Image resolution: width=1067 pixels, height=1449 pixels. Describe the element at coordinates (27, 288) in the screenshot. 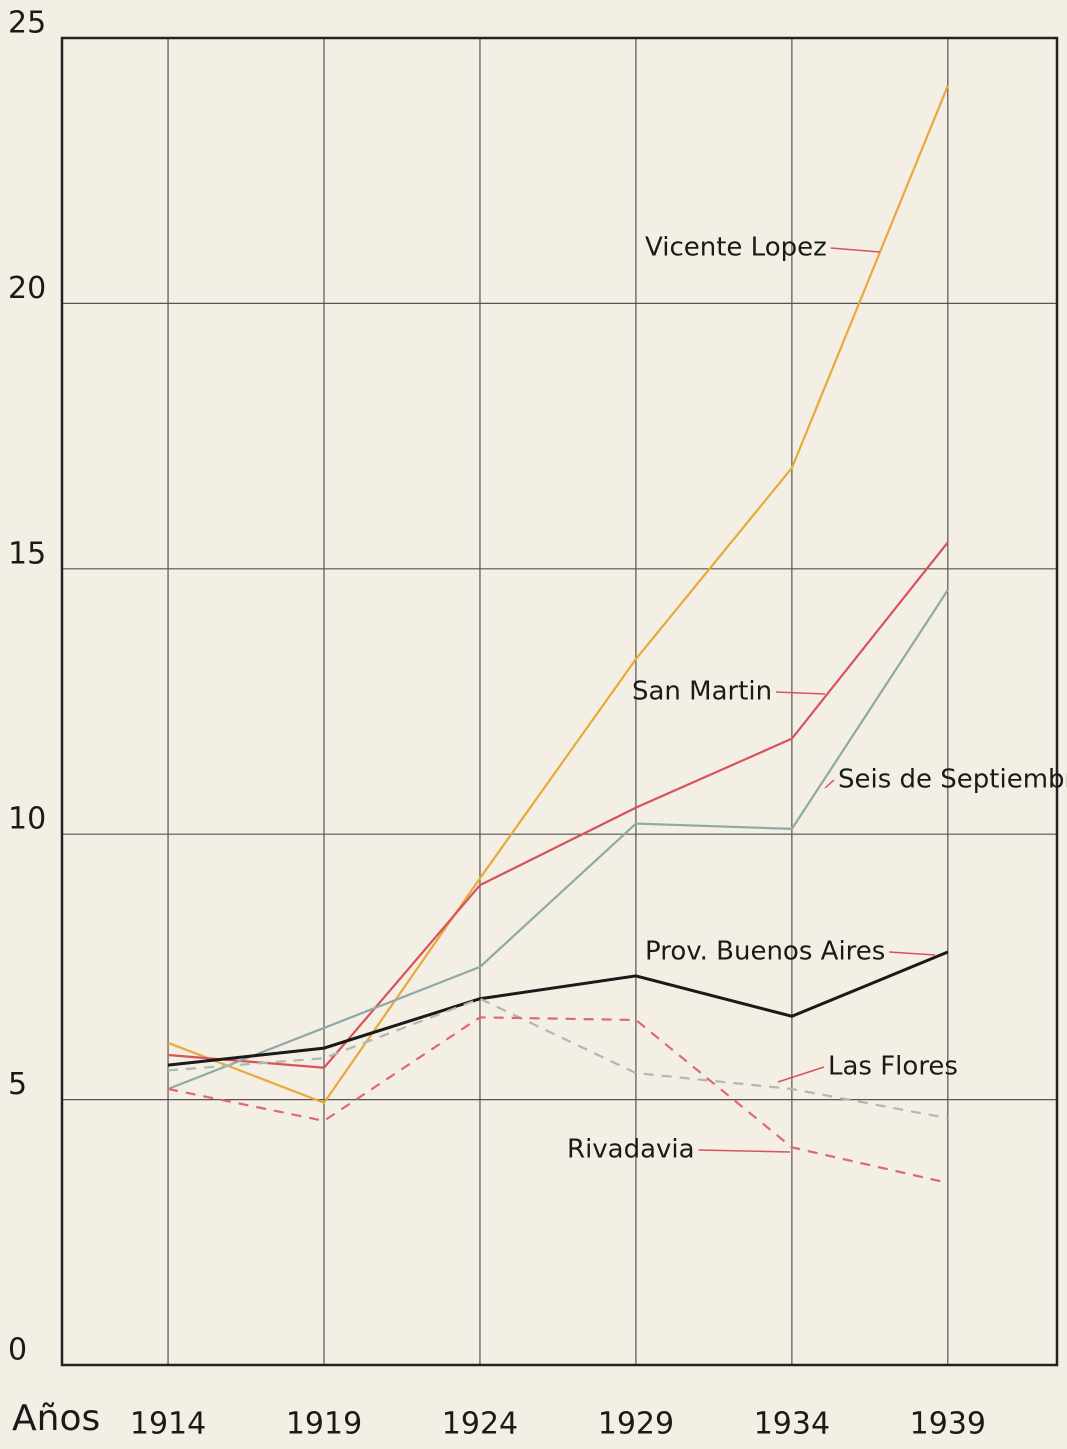

I see `y-tick-label: 20` at that location.